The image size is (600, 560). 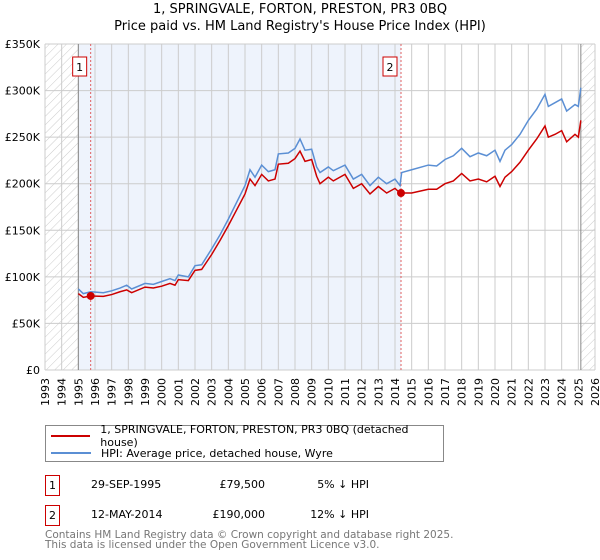 What do you see at coordinates (26, 323) in the screenshot?
I see `y-tick-label: £50K` at bounding box center [26, 323].